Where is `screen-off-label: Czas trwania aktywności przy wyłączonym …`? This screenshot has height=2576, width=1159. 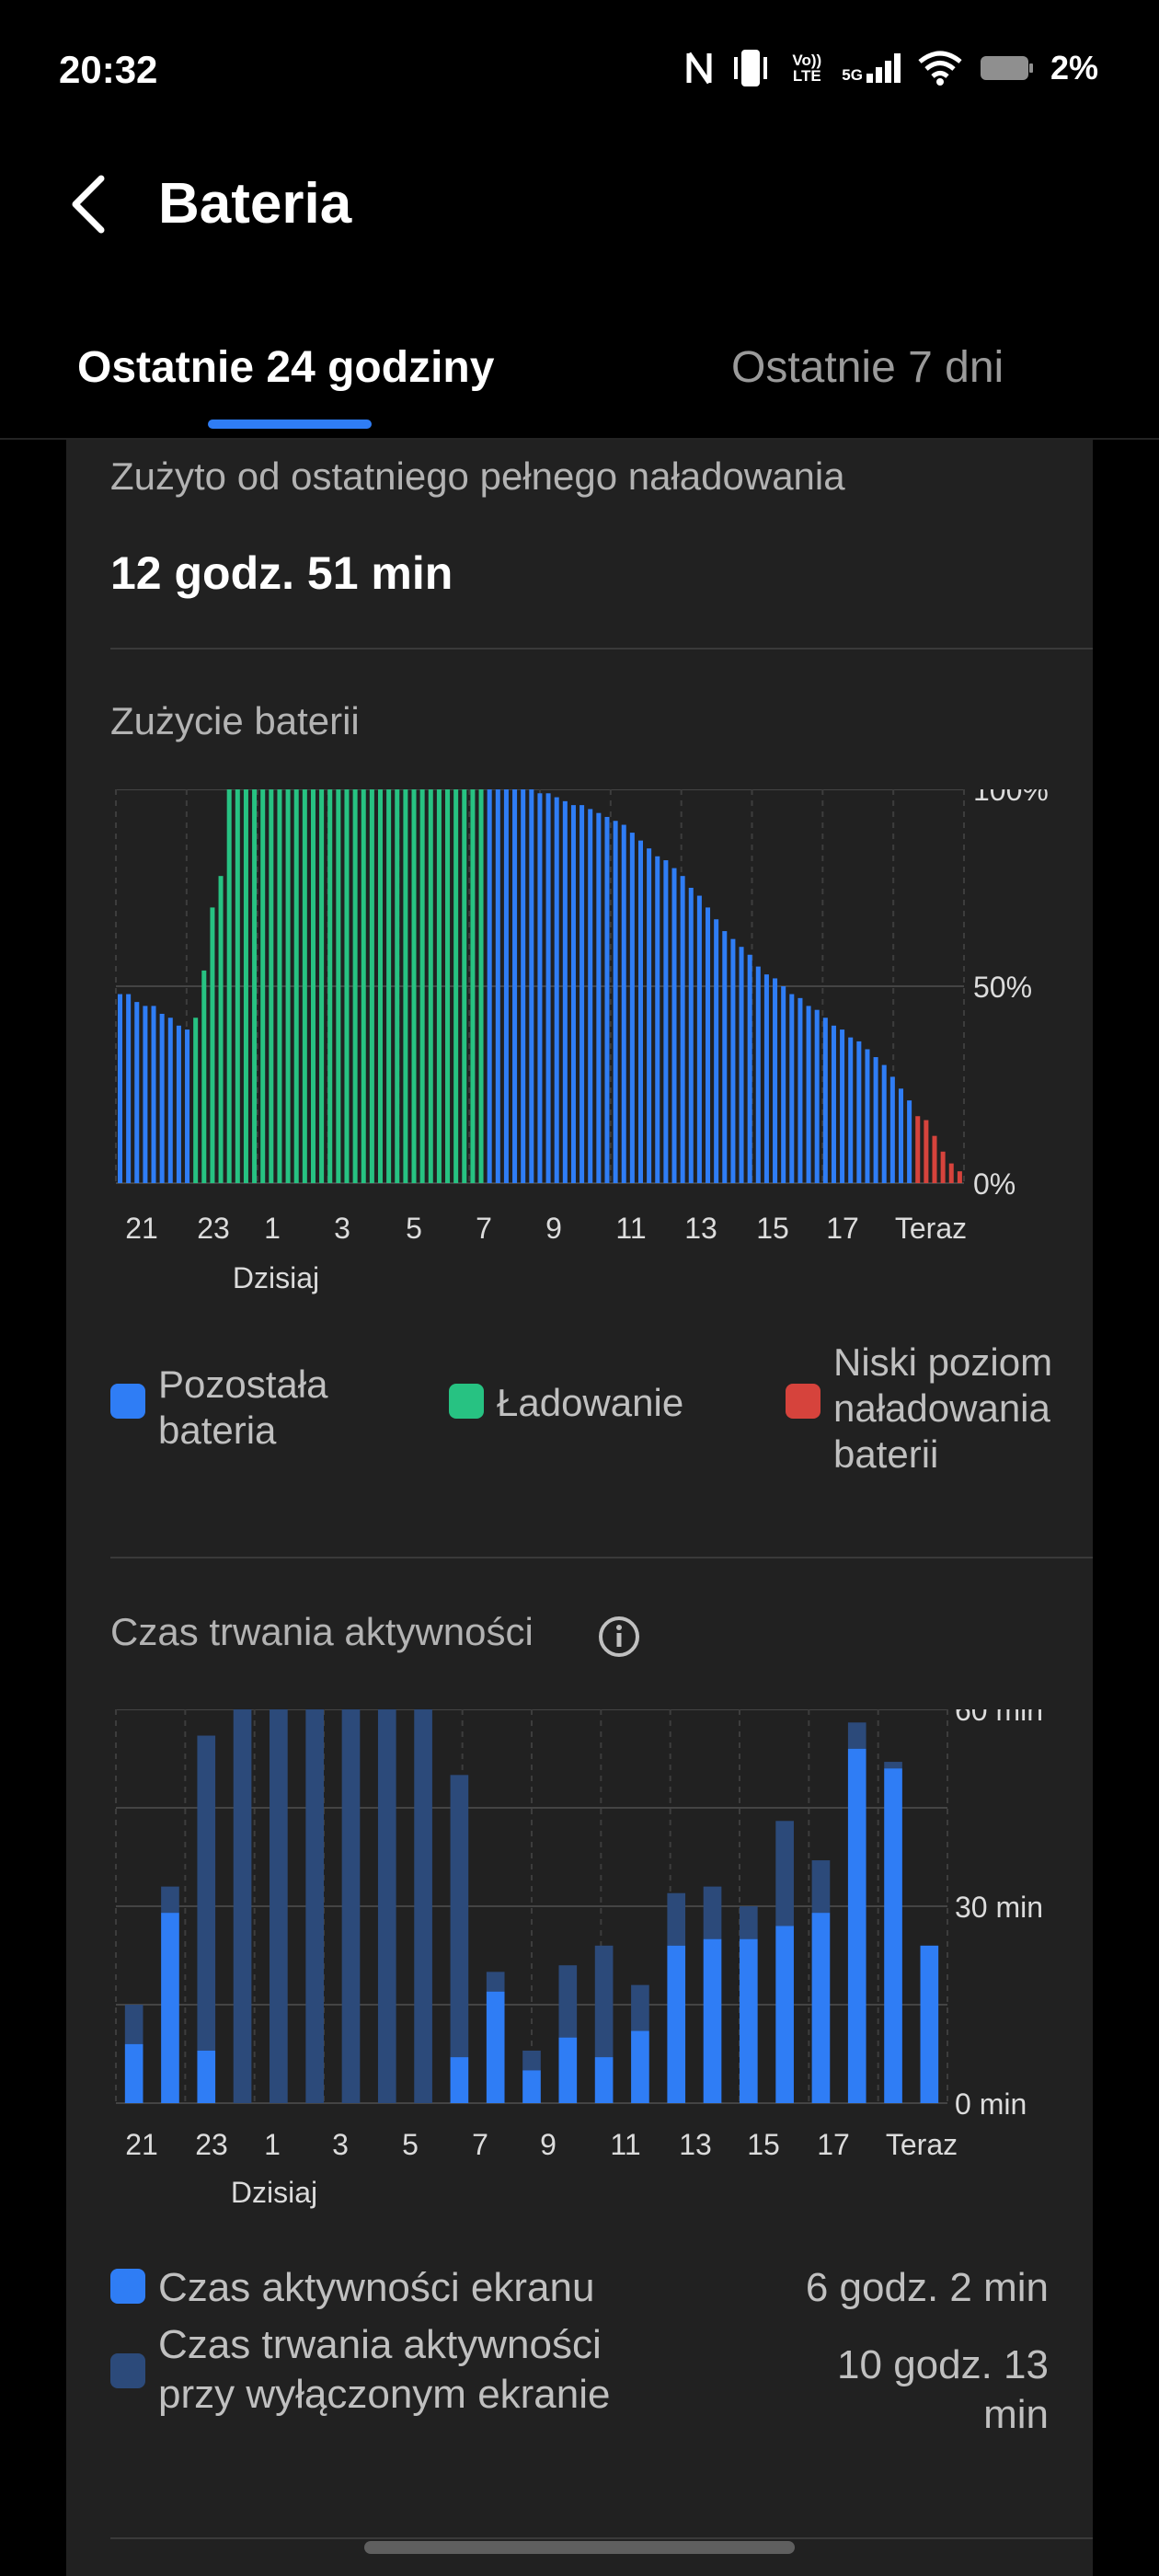 screen-off-label: Czas trwania aktywności przy wyłączonym … is located at coordinates (384, 2369).